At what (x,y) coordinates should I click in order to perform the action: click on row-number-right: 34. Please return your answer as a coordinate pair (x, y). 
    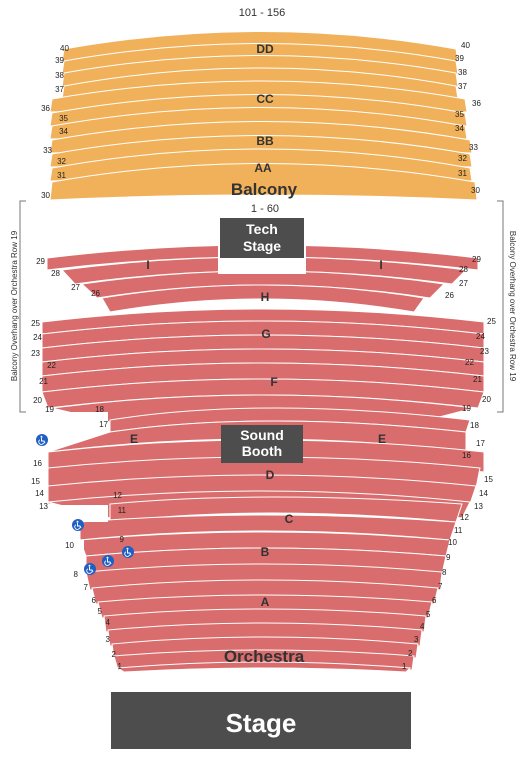
    Looking at the image, I should click on (459, 128).